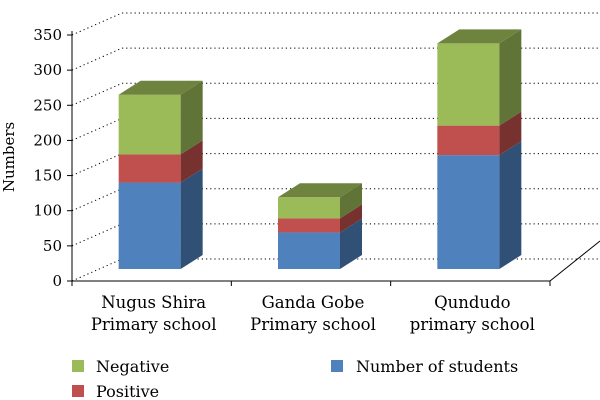 The width and height of the screenshot is (600, 400). I want to click on x-category-label: Nugus Shira, so click(153, 302).